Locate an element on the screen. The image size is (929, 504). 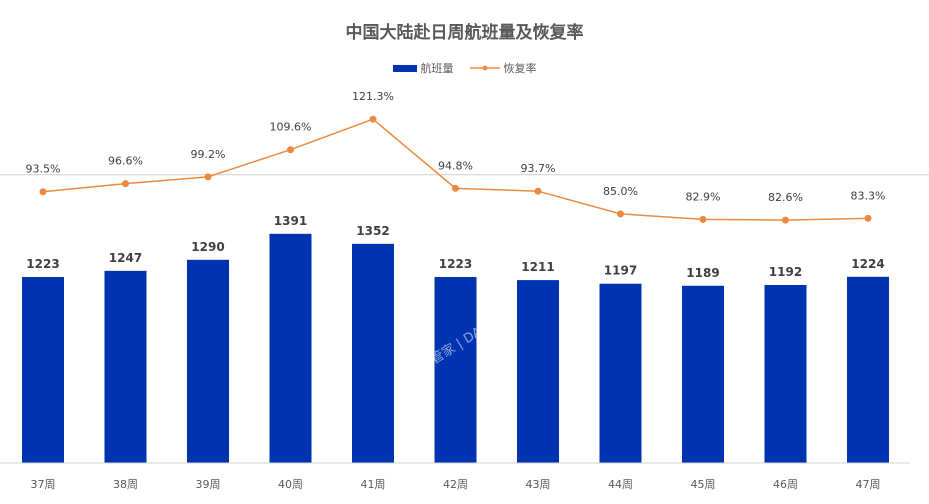
line-value-label: 99.2% is located at coordinates (208, 154).